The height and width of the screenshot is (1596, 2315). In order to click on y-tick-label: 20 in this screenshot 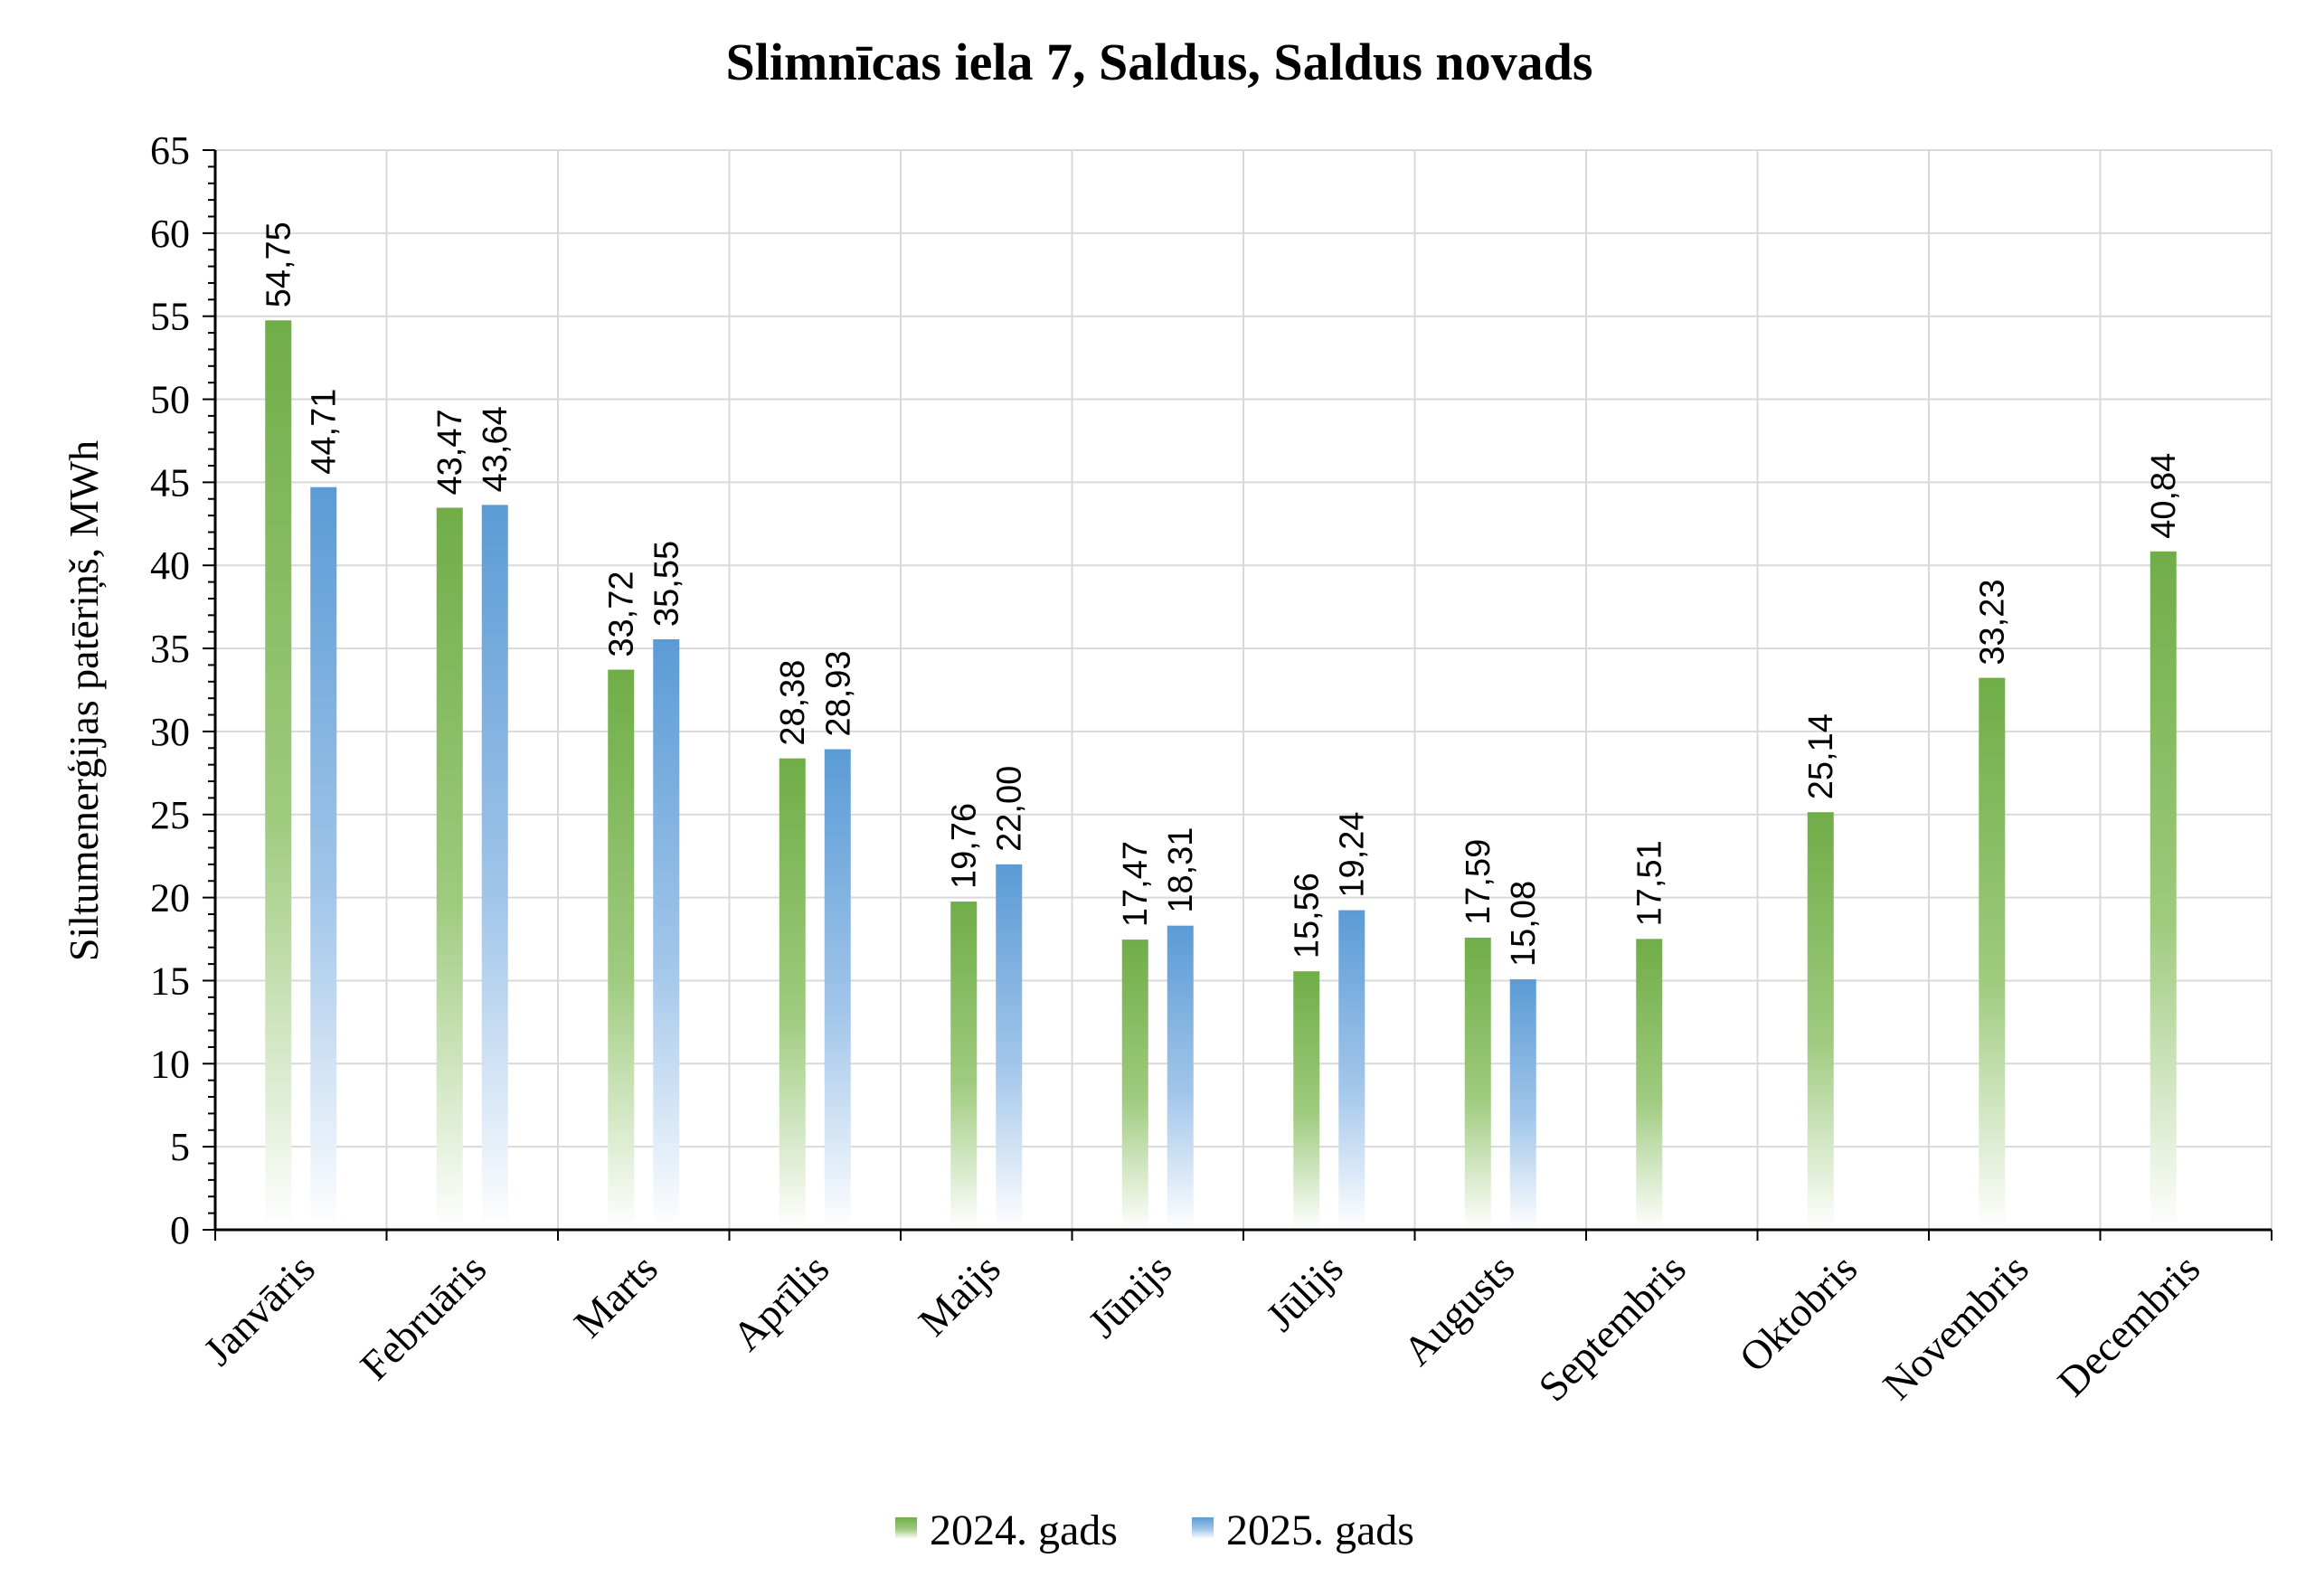, I will do `click(170, 899)`.